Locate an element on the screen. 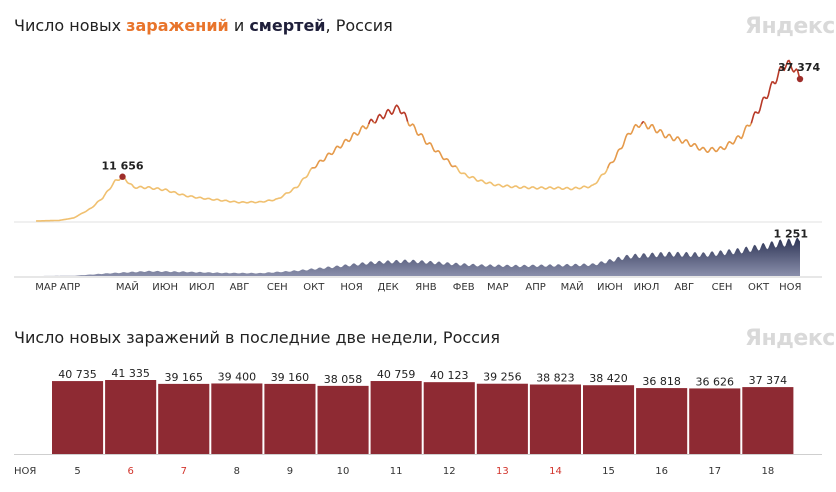 The width and height of the screenshot is (836, 492). bar-value-label: 40 123 is located at coordinates (449, 375).